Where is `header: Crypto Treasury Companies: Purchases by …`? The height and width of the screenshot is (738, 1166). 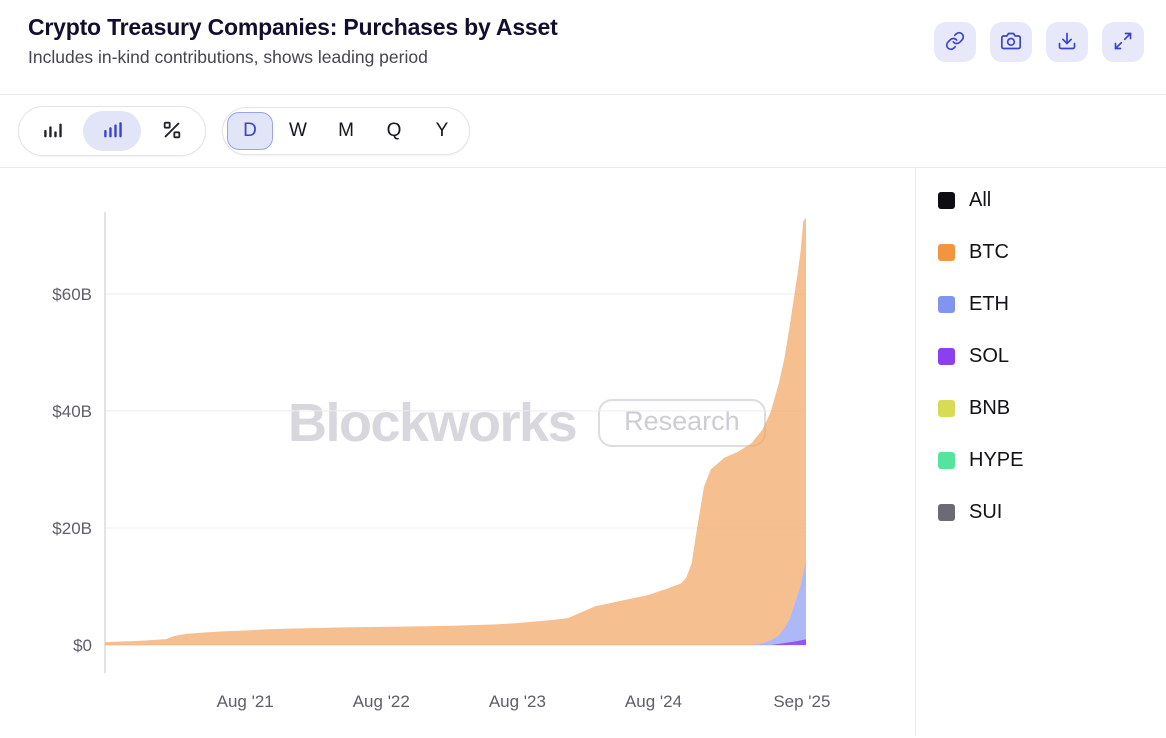 header: Crypto Treasury Companies: Purchases by … is located at coordinates (583, 47).